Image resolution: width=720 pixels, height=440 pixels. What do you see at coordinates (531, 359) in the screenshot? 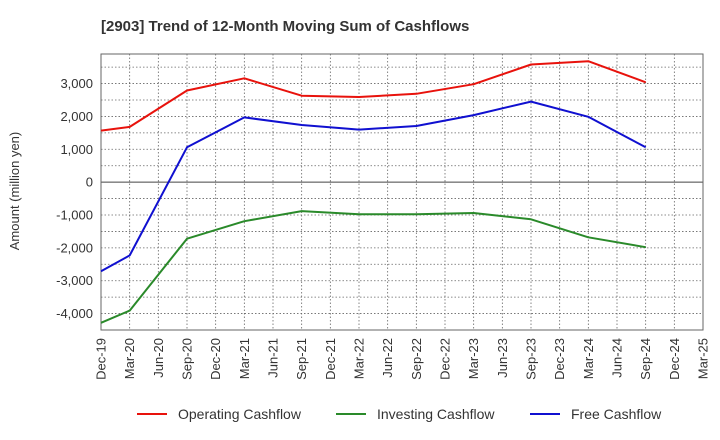
I see `x-tick-label: Sep-23` at bounding box center [531, 359].